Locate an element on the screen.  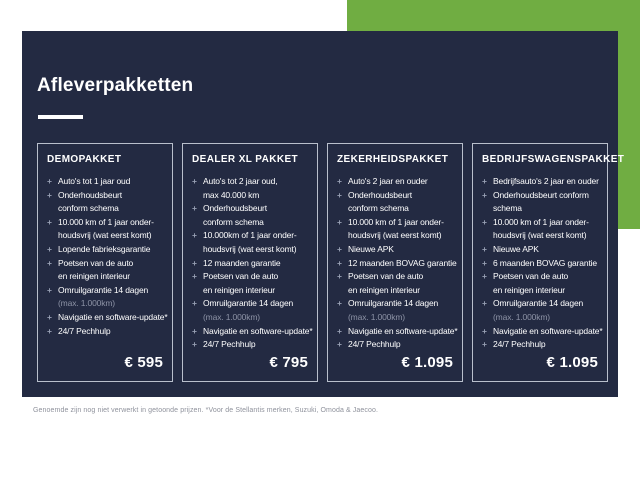
feature-line: + Navigatie en software-update* is located at coordinates (107, 318).